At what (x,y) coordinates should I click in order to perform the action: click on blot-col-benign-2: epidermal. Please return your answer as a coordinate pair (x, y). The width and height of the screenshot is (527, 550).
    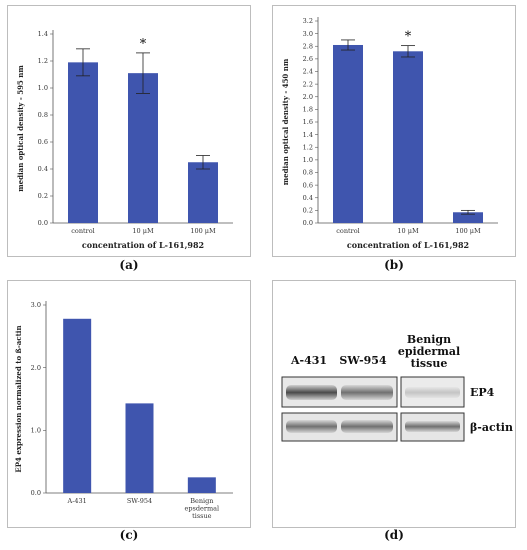
    Looking at the image, I should click on (429, 351).